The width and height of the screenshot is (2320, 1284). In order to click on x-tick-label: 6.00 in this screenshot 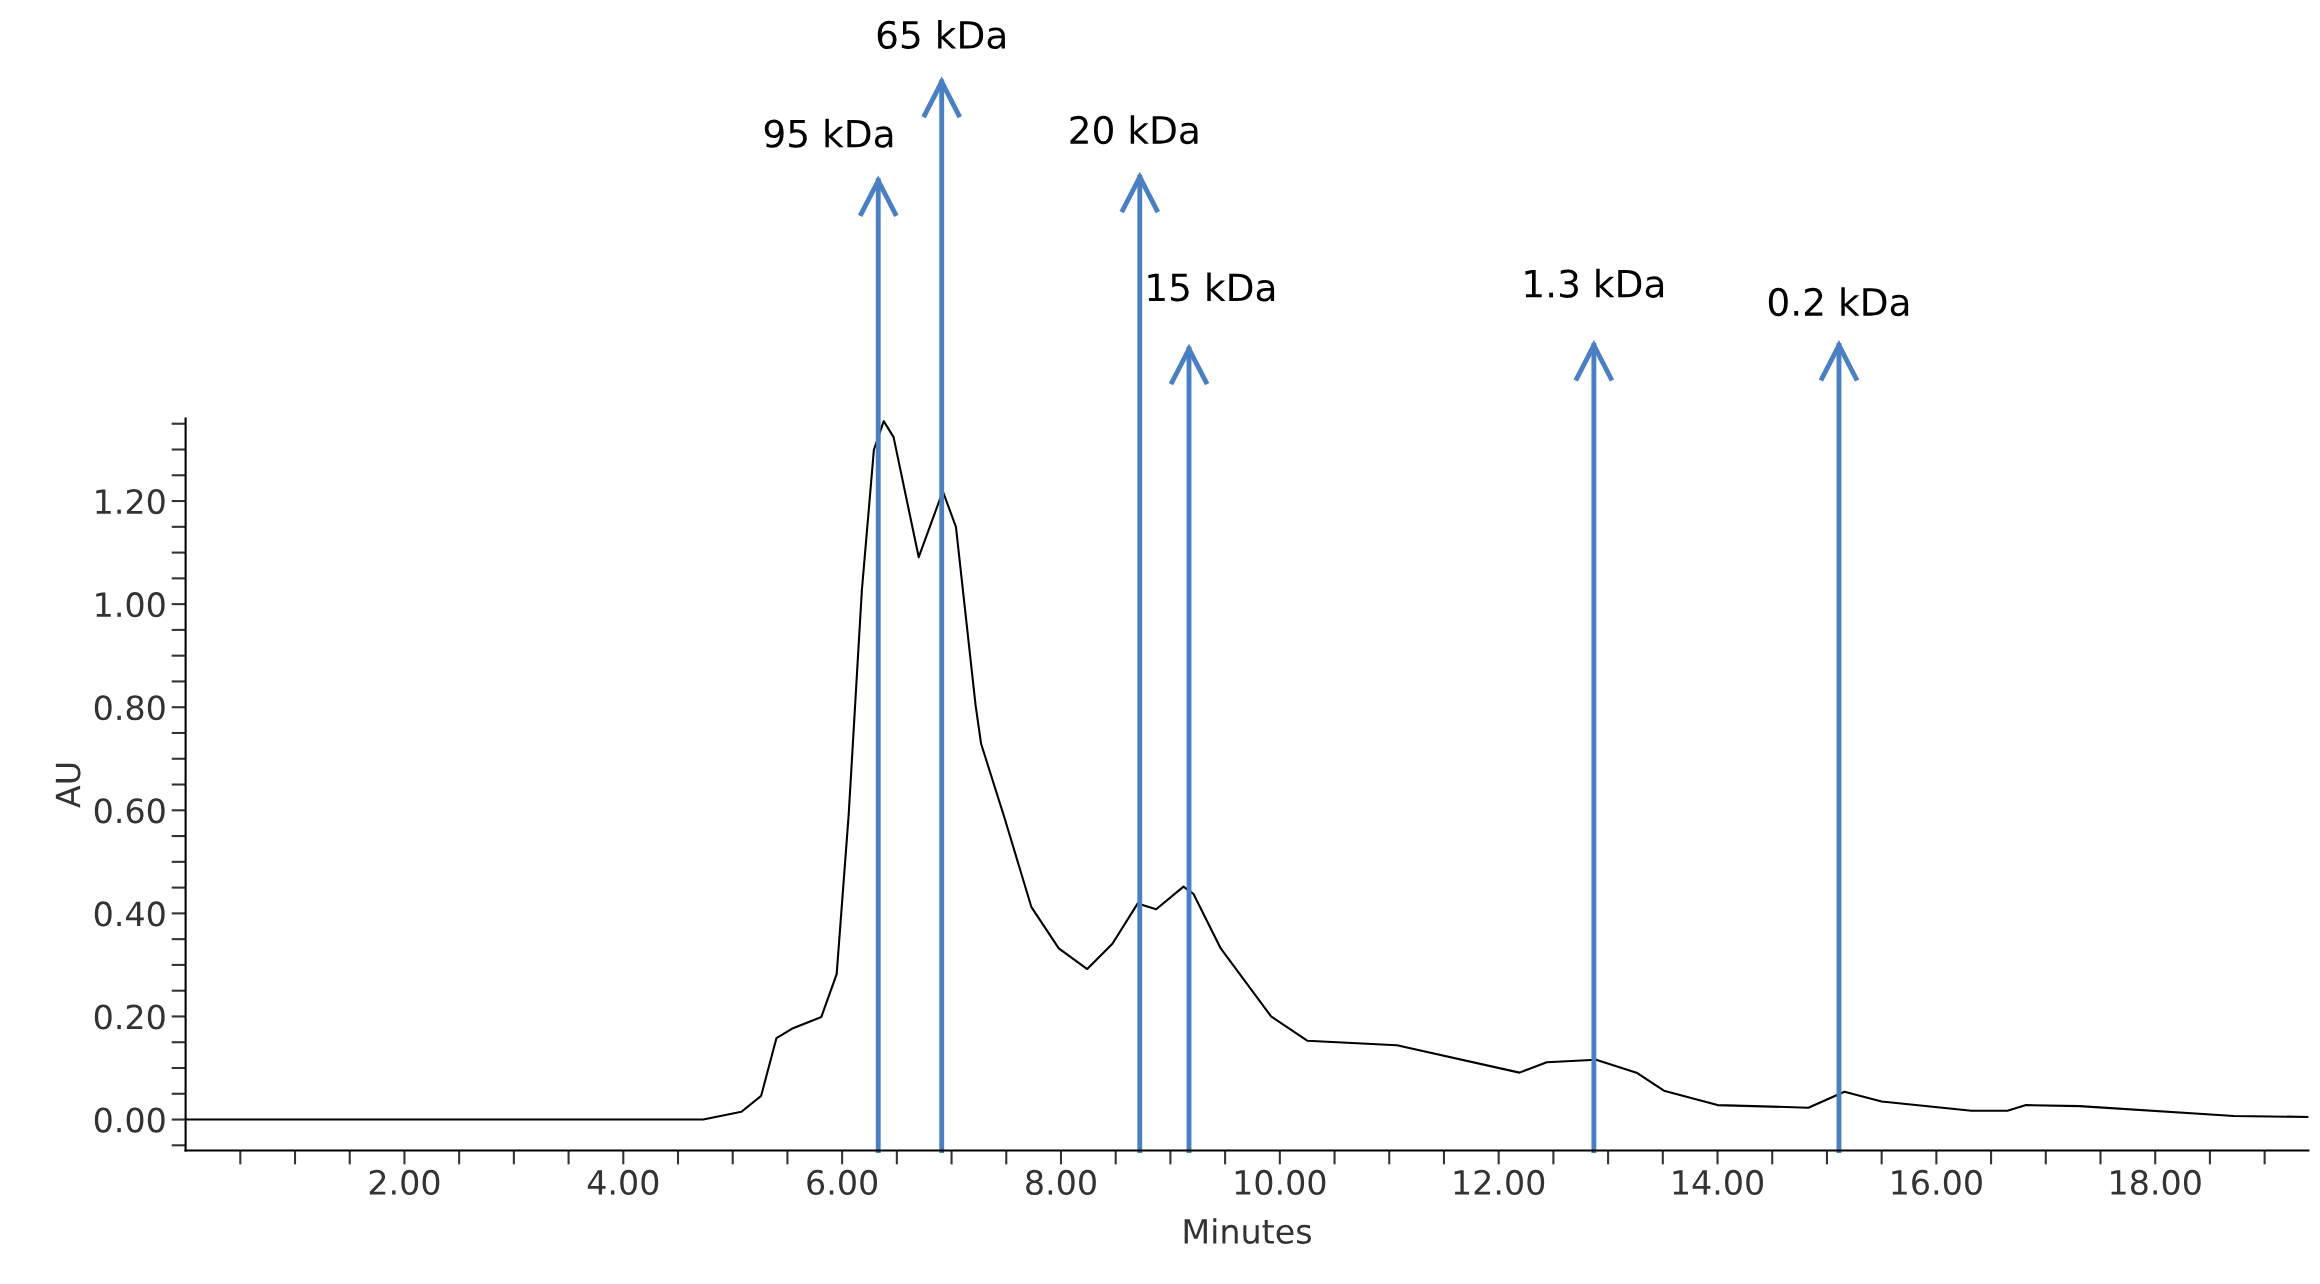, I will do `click(842, 1182)`.